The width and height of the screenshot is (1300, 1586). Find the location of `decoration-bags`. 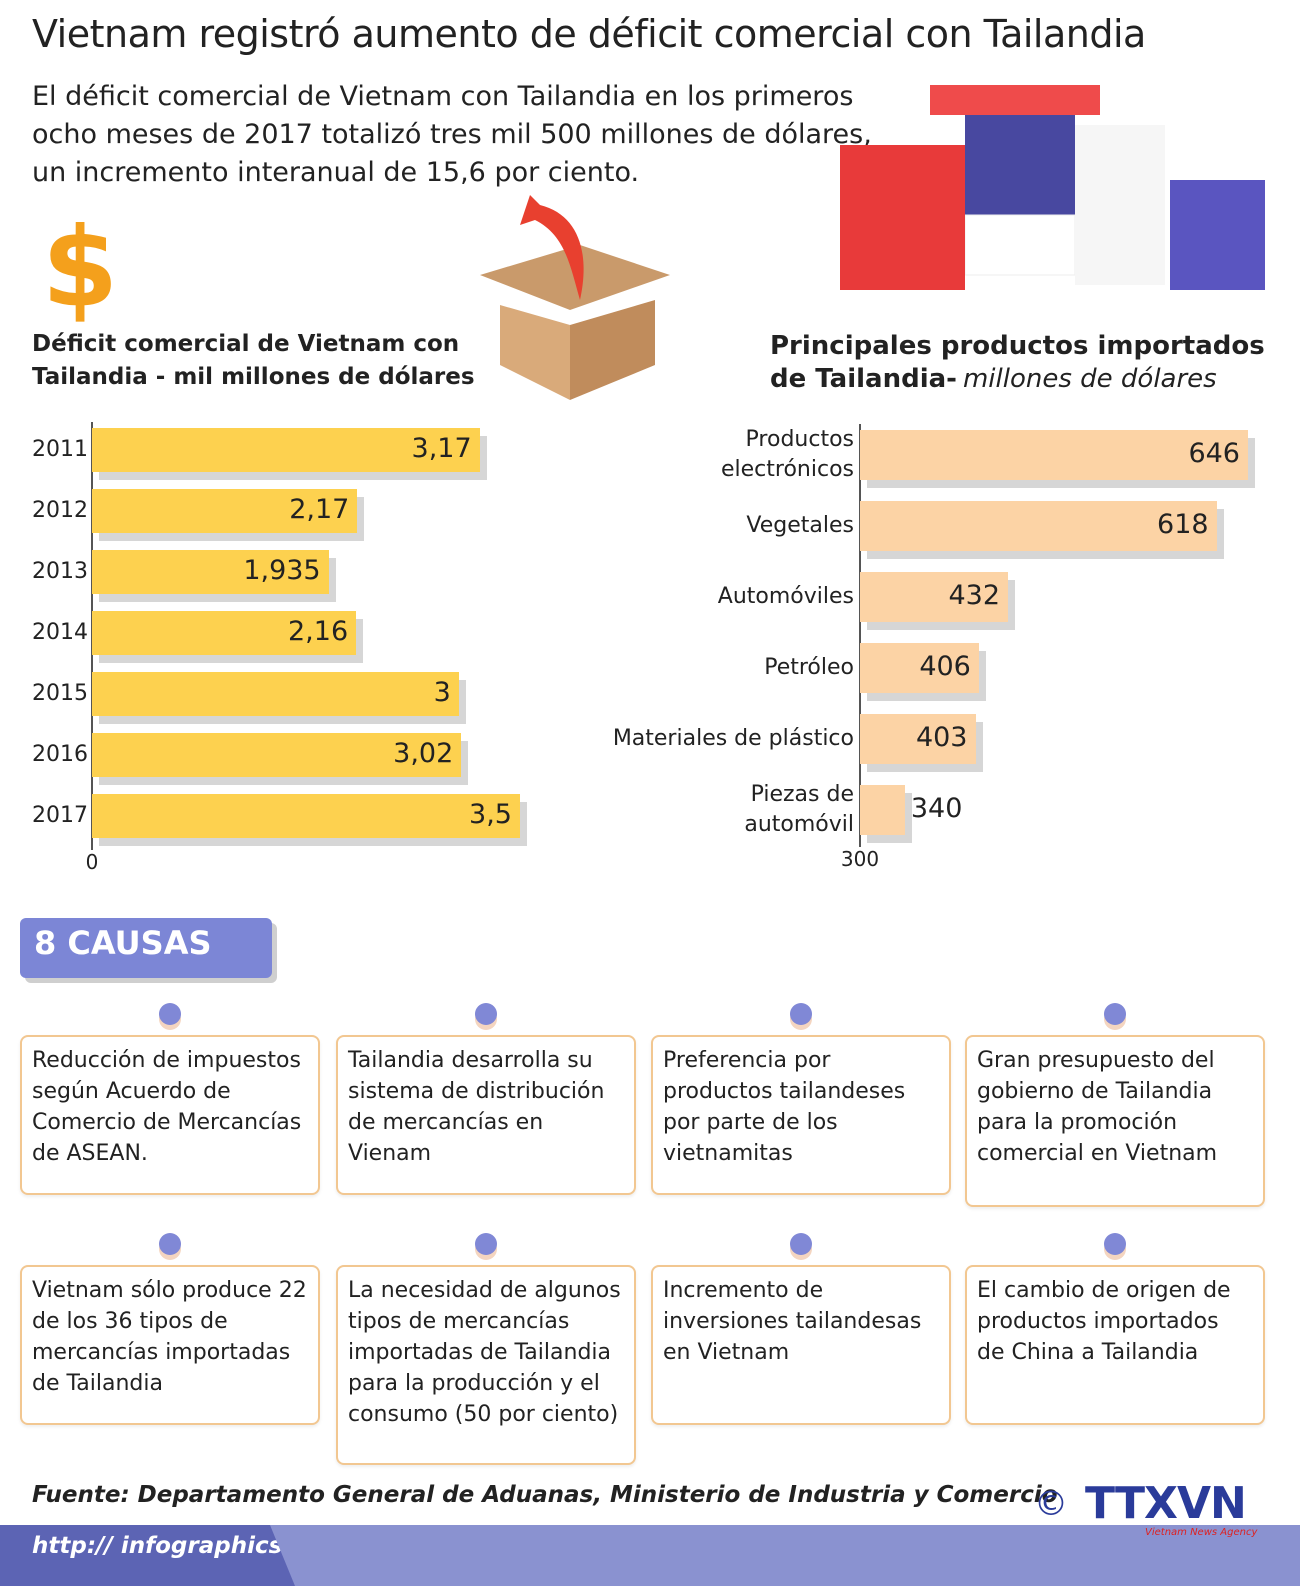

decoration-bags is located at coordinates (1052, 187).